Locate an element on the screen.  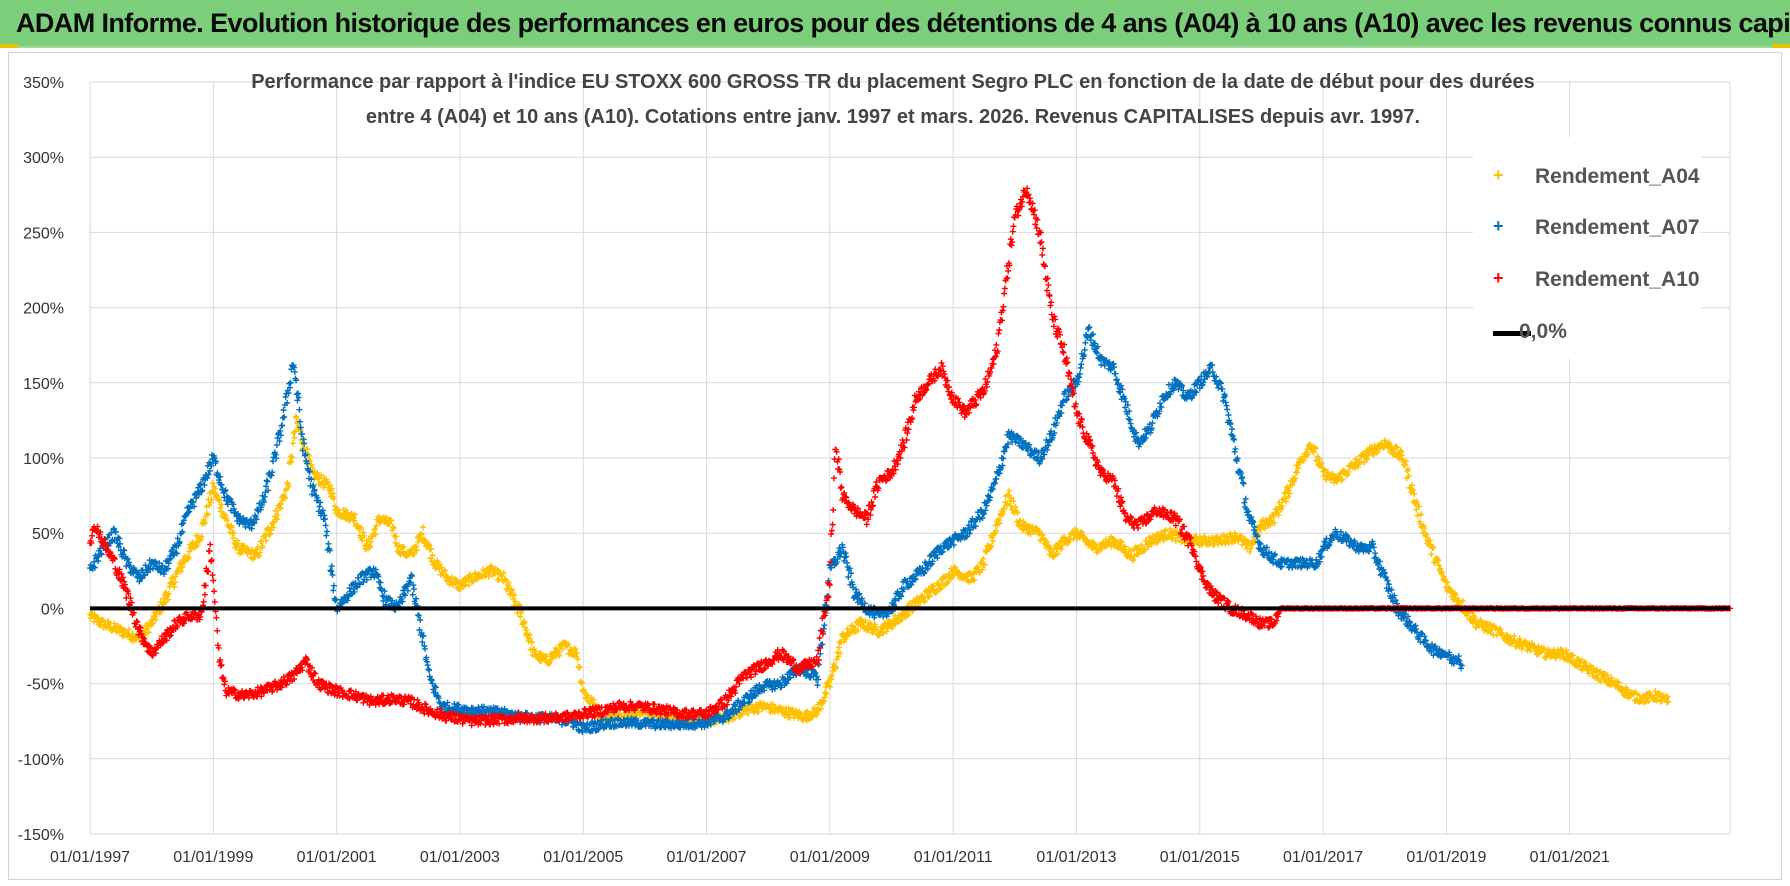
x-tick-label: 01/01/2017 is located at coordinates (1323, 857).